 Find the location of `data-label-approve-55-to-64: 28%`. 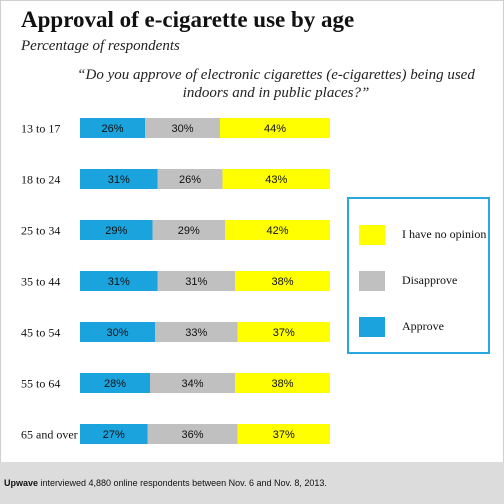

data-label-approve-55-to-64: 28% is located at coordinates (115, 384).